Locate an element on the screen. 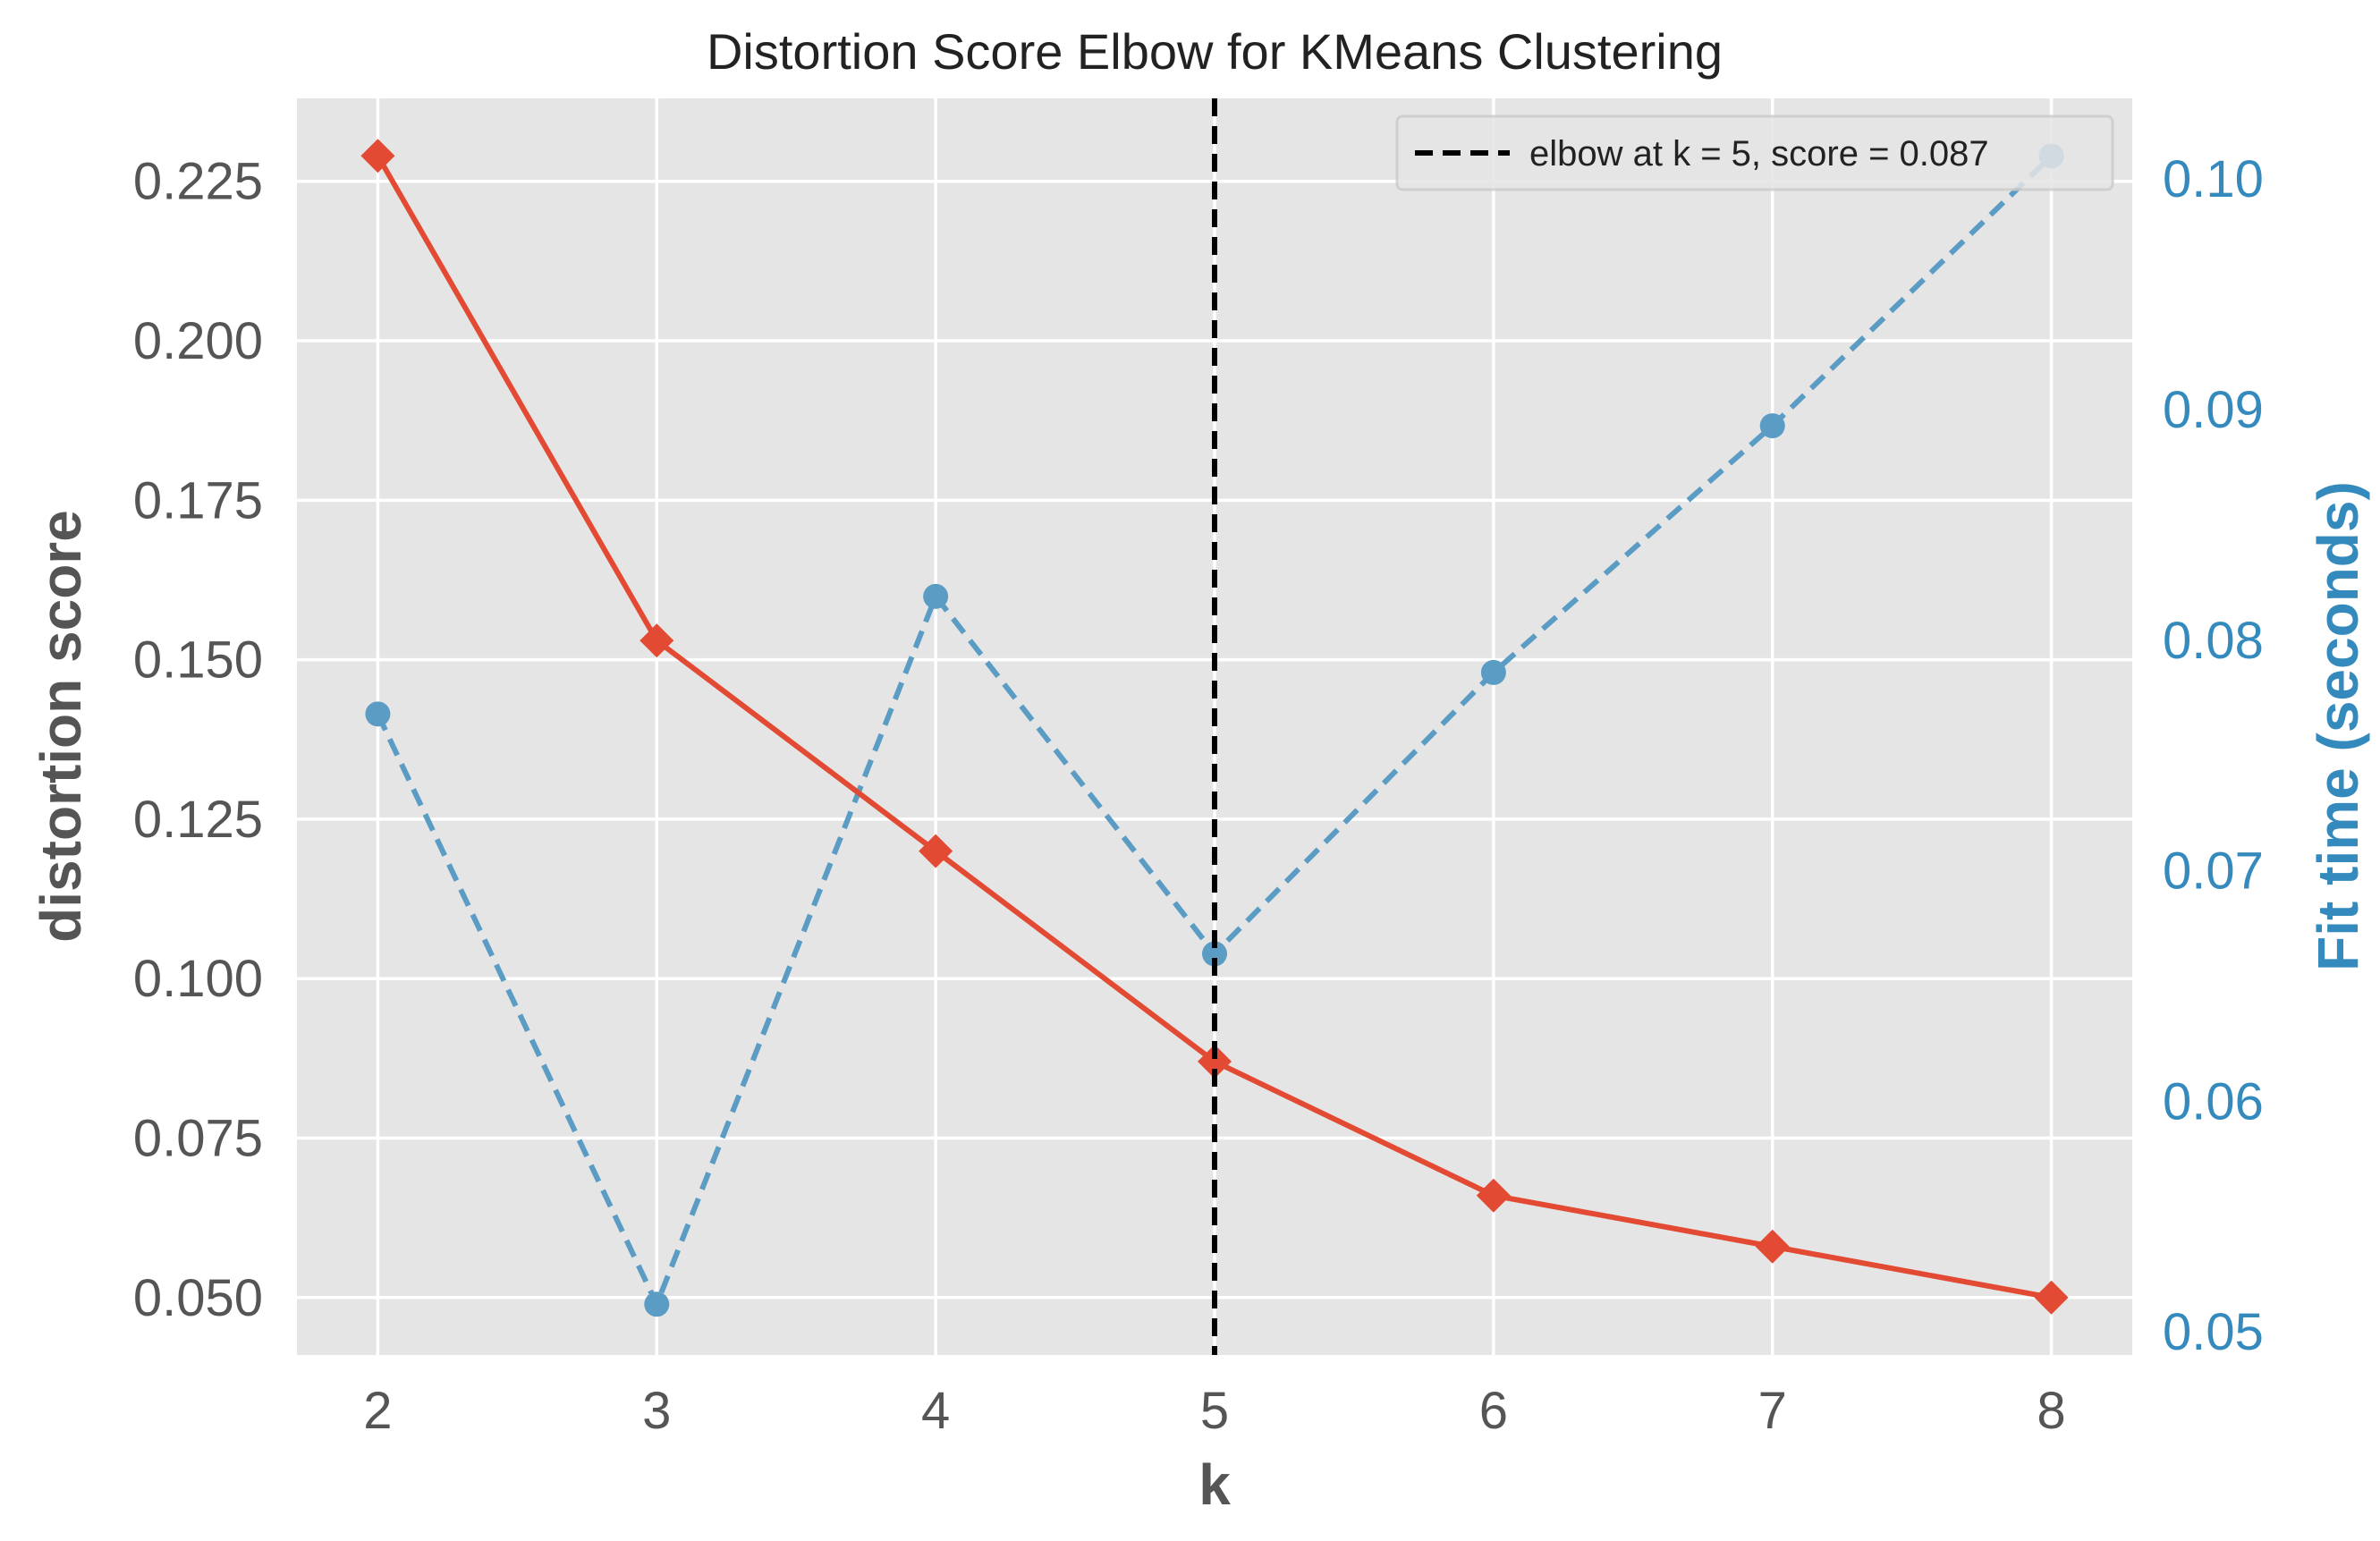  y2-tick-label: 0.08 is located at coordinates (2213, 641).